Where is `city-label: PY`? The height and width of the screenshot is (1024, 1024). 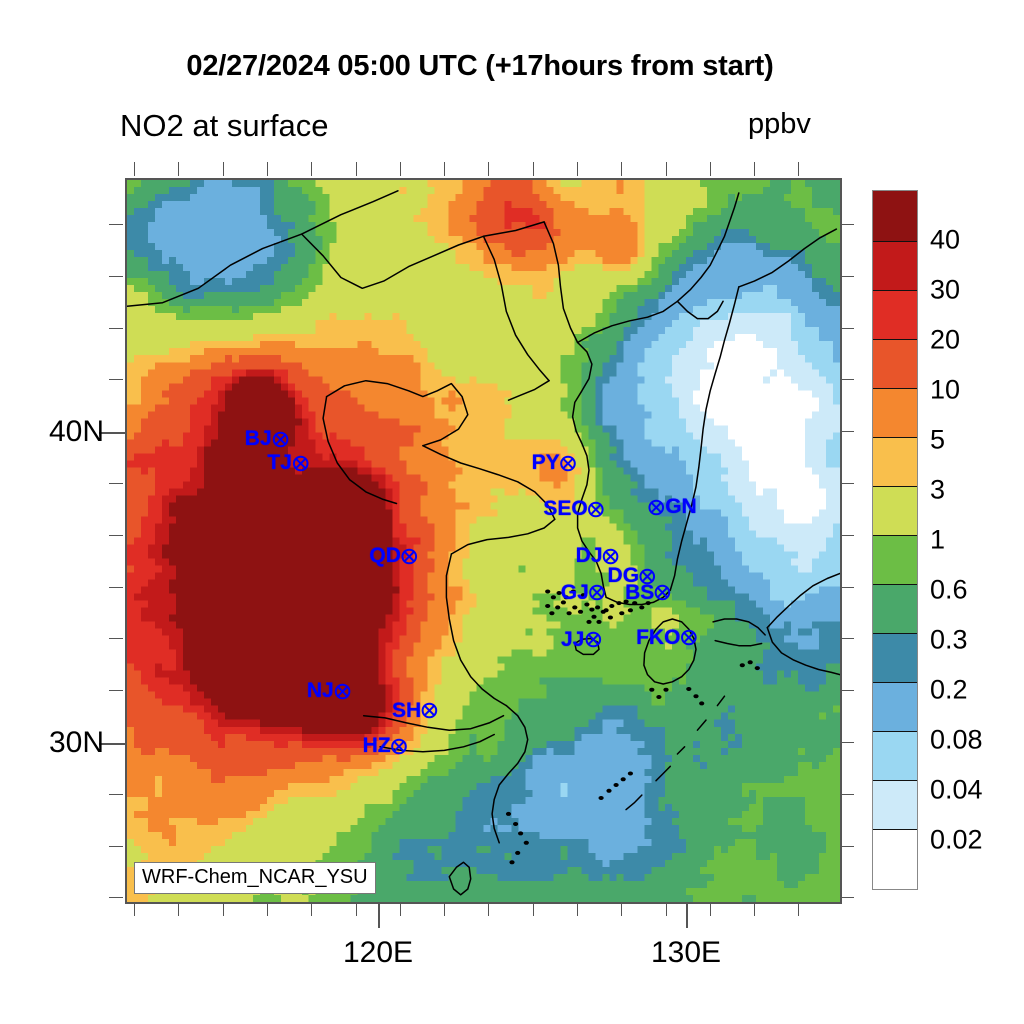
city-label: PY is located at coordinates (545, 463).